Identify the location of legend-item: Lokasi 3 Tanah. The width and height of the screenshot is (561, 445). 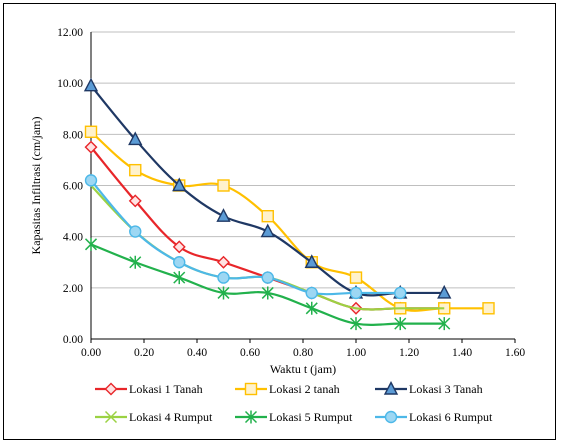
(429, 388).